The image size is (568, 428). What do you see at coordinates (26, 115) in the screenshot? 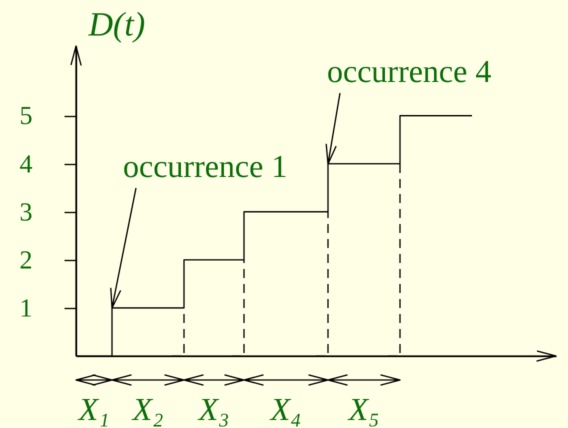
I see `y-tick-label: 5` at bounding box center [26, 115].